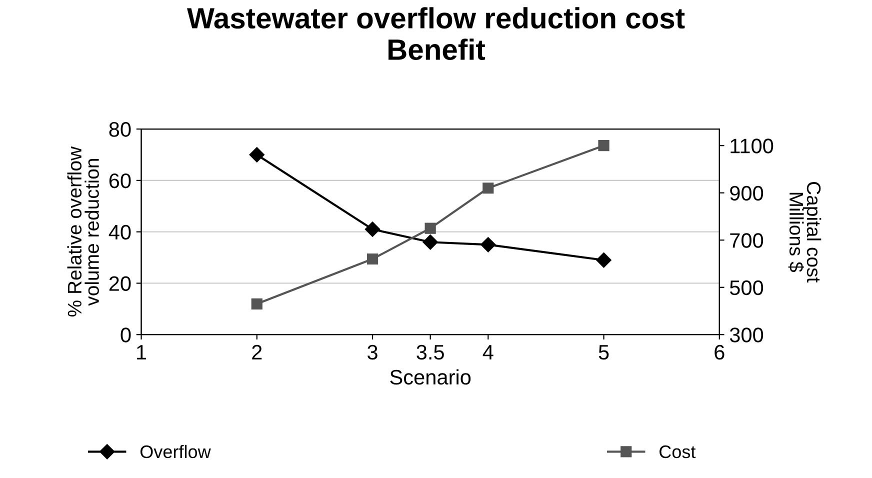  Describe the element at coordinates (678, 451) in the screenshot. I see `legend-label: Cost` at that location.